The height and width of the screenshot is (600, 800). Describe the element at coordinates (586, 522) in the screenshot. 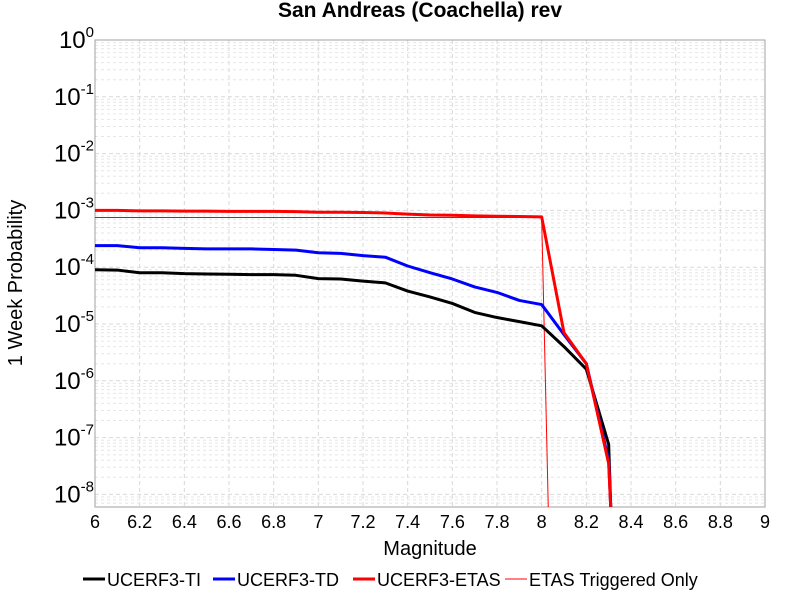

I see `x-tick-label: 8.2` at that location.